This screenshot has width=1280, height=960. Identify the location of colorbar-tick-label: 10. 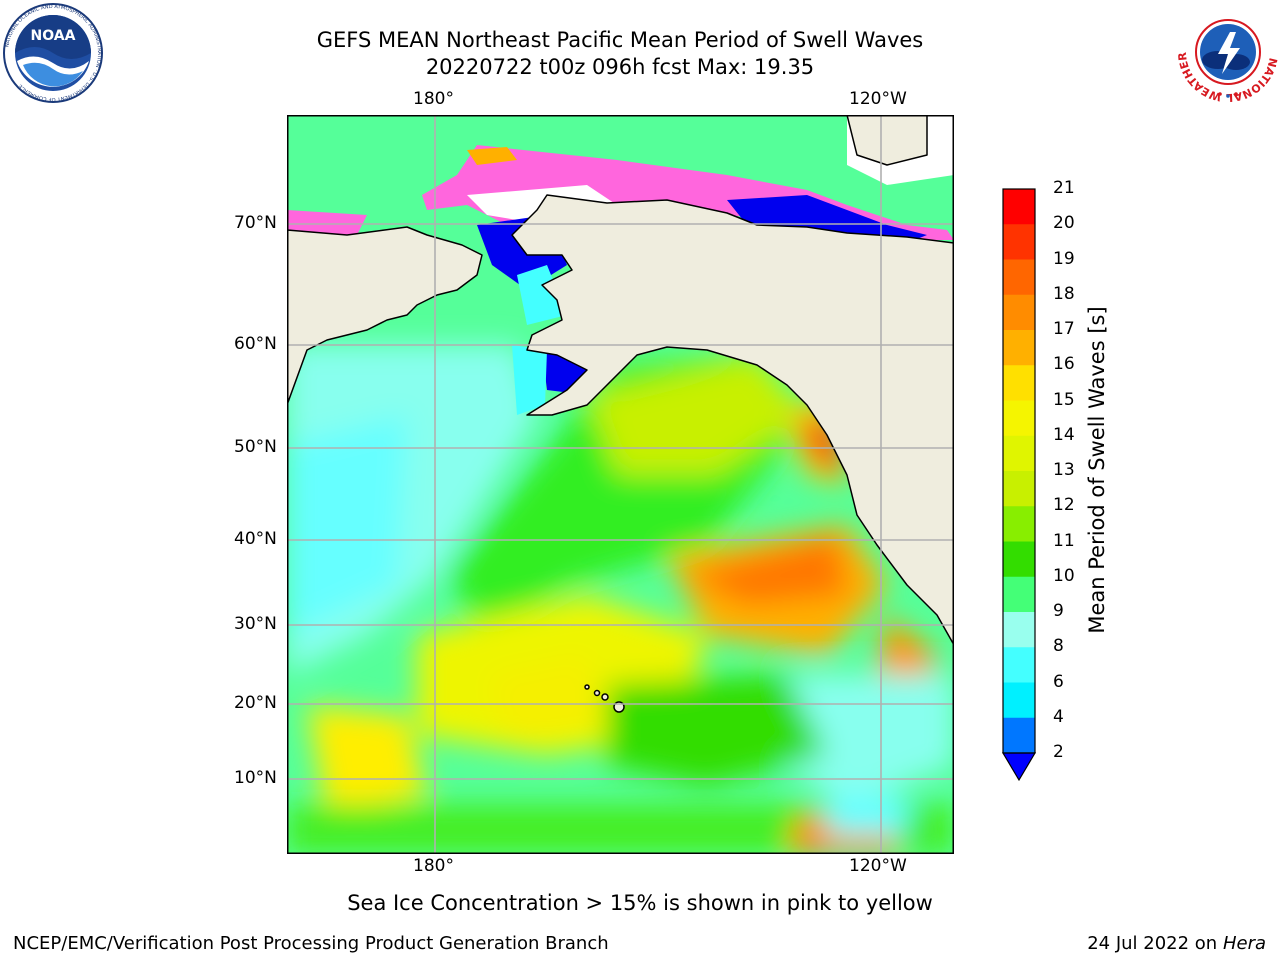
(1064, 575).